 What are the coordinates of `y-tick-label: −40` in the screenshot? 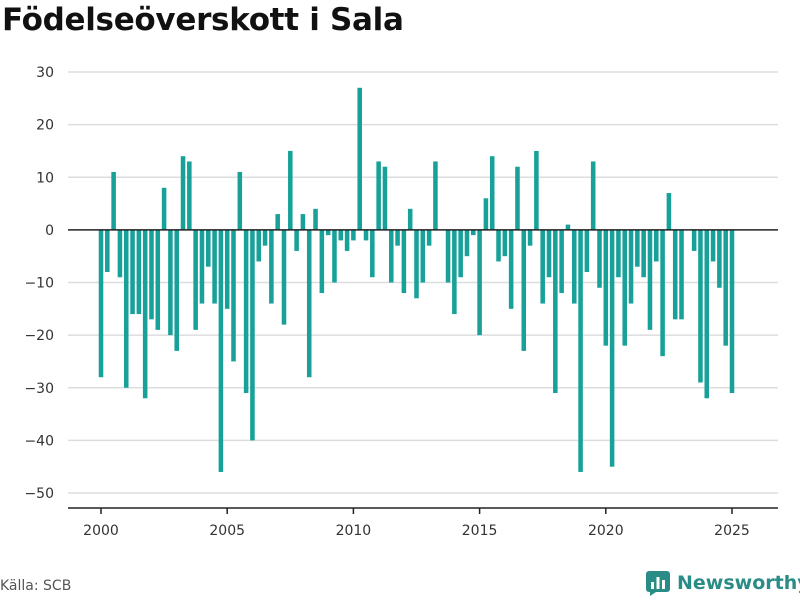 It's located at (39, 441).